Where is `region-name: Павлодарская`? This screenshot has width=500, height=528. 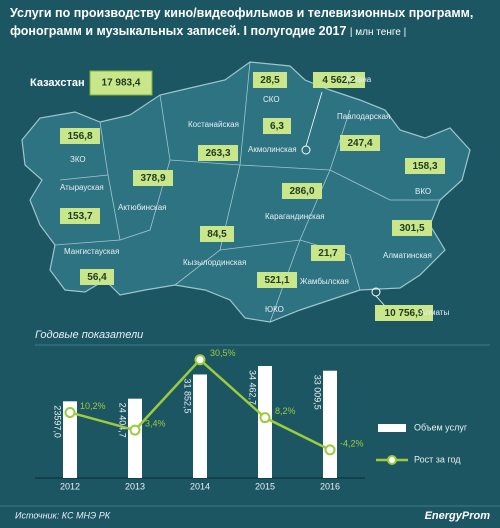 region-name: Павлодарская is located at coordinates (363, 116).